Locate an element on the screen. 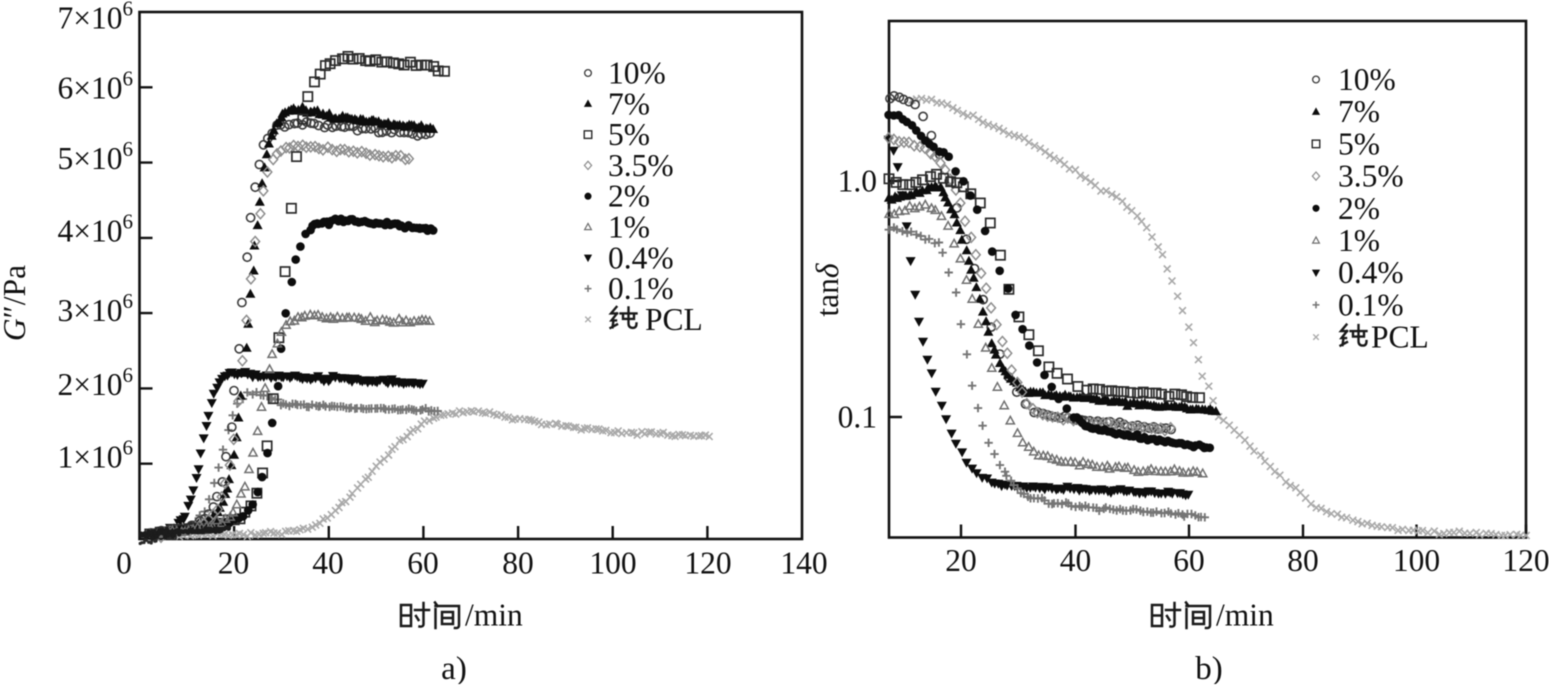 The width and height of the screenshot is (1549, 689). svg-text: 140 is located at coordinates (803, 563).